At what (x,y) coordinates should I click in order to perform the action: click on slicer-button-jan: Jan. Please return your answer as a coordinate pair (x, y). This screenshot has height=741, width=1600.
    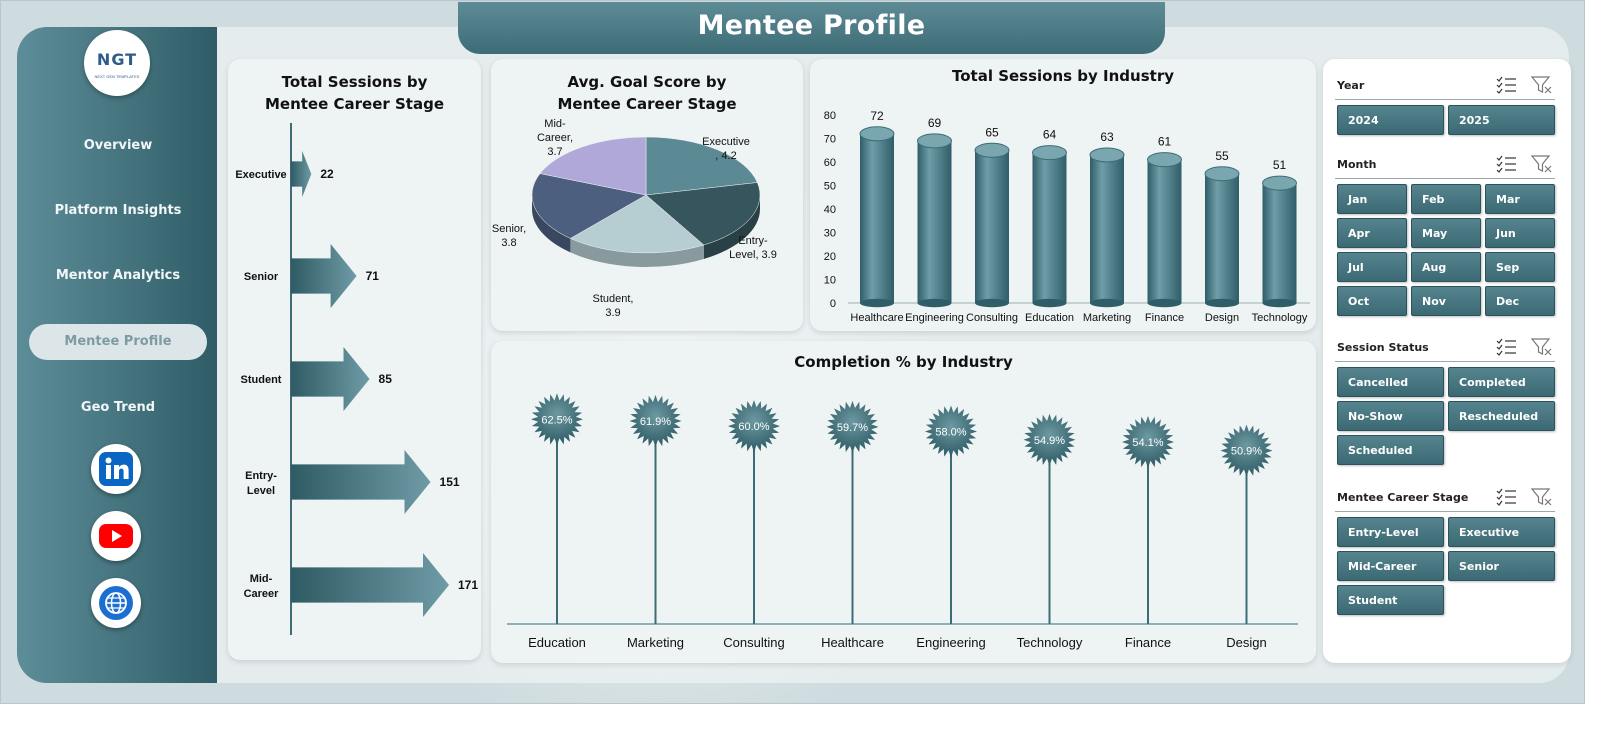
    Looking at the image, I should click on (1372, 199).